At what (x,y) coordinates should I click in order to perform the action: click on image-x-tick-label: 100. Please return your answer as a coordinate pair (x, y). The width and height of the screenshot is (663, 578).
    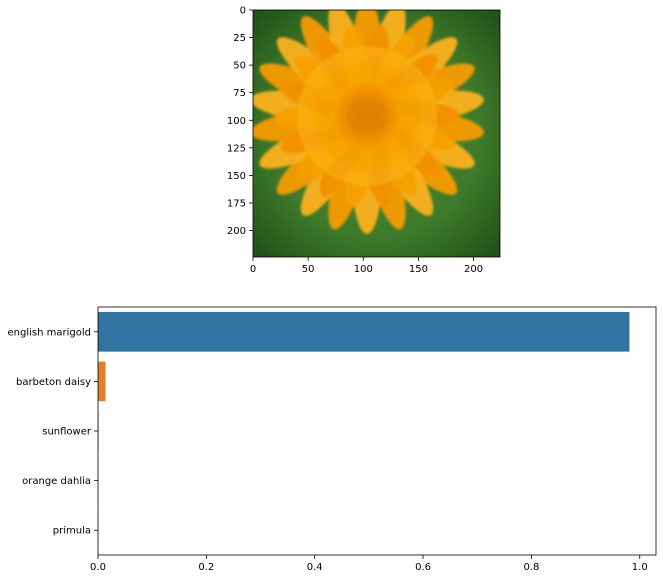
    Looking at the image, I should click on (363, 269).